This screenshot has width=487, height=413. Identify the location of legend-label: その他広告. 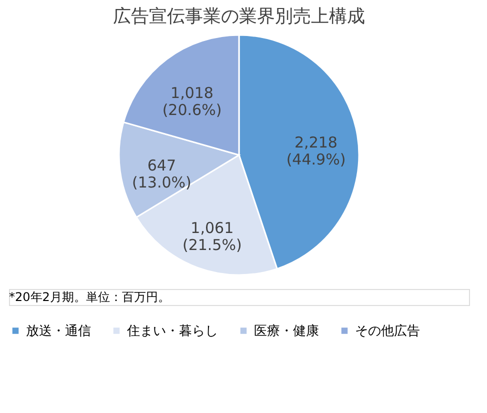
(387, 330).